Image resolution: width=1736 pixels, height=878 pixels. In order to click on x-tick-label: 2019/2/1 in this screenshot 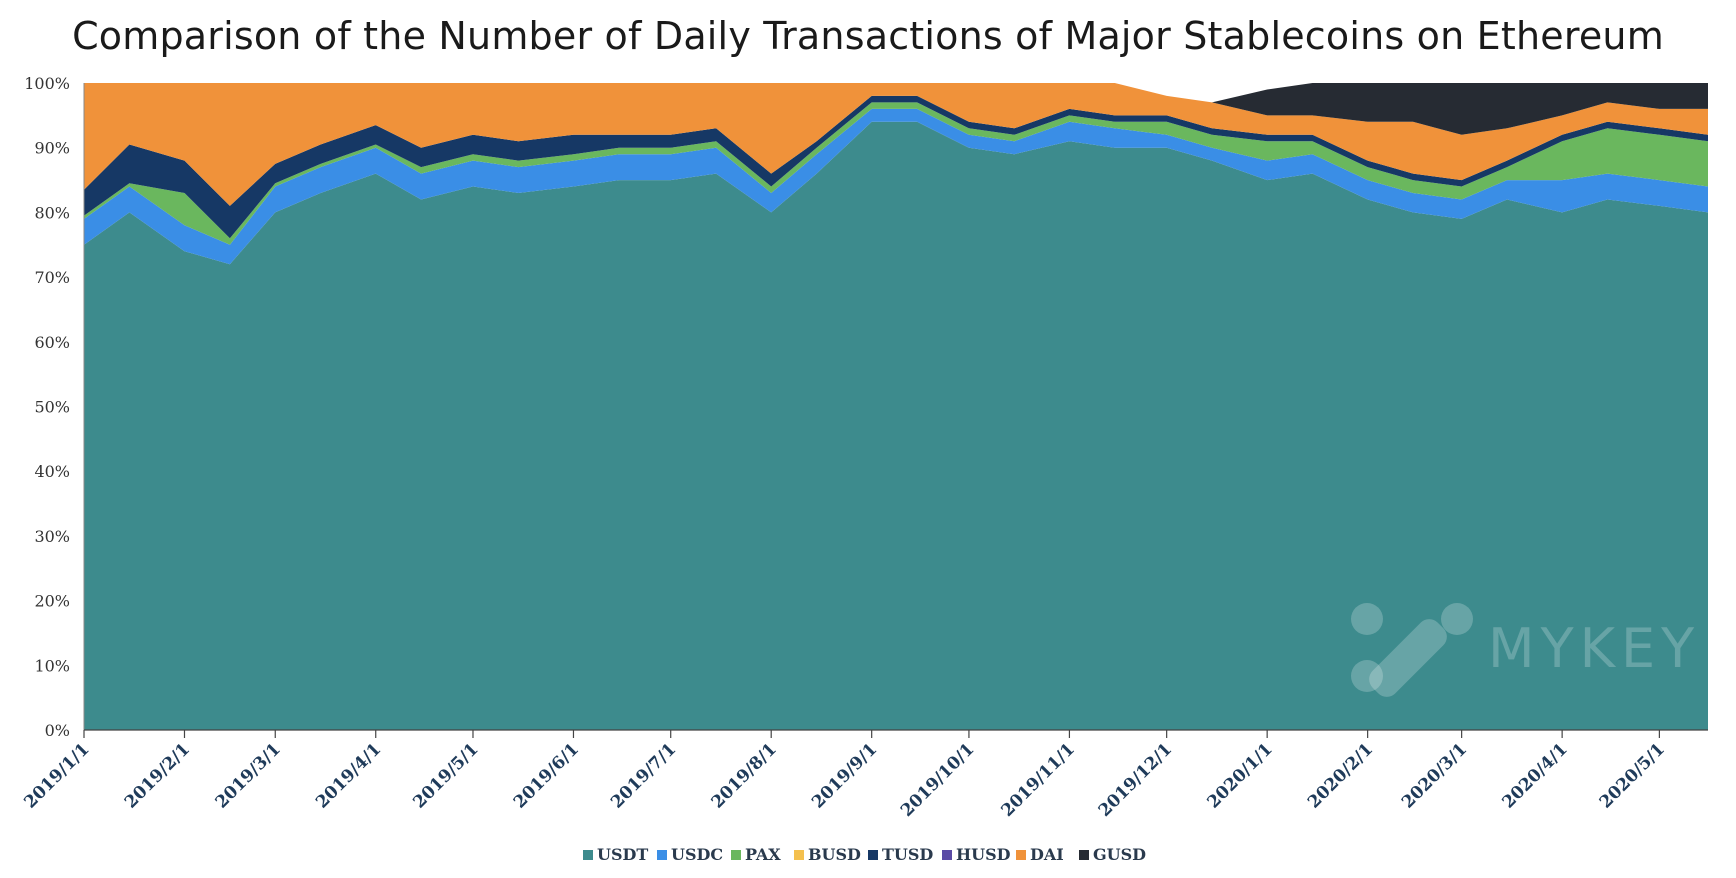, I will do `click(157, 775)`.